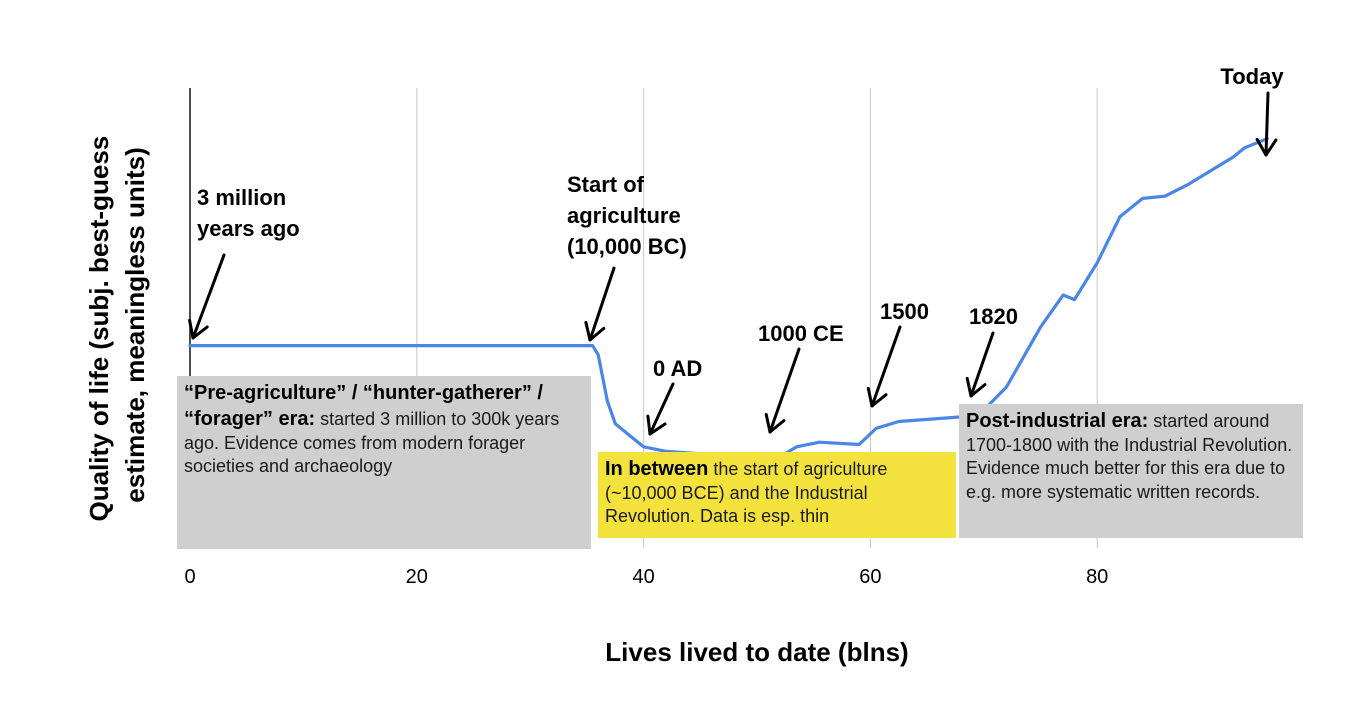 Image resolution: width=1360 pixels, height=712 pixels. Describe the element at coordinates (1057, 421) in the screenshot. I see `post-industrial-era-title: Post-industrial era:` at that location.